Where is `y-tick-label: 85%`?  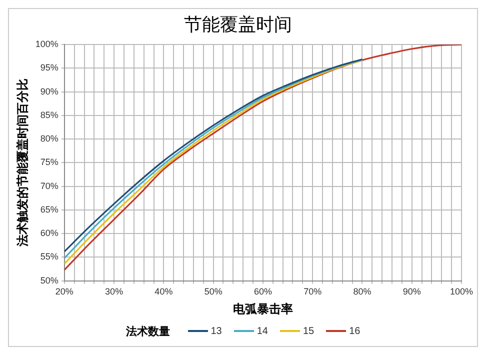
y-tick-label: 85% is located at coordinates (49, 115).